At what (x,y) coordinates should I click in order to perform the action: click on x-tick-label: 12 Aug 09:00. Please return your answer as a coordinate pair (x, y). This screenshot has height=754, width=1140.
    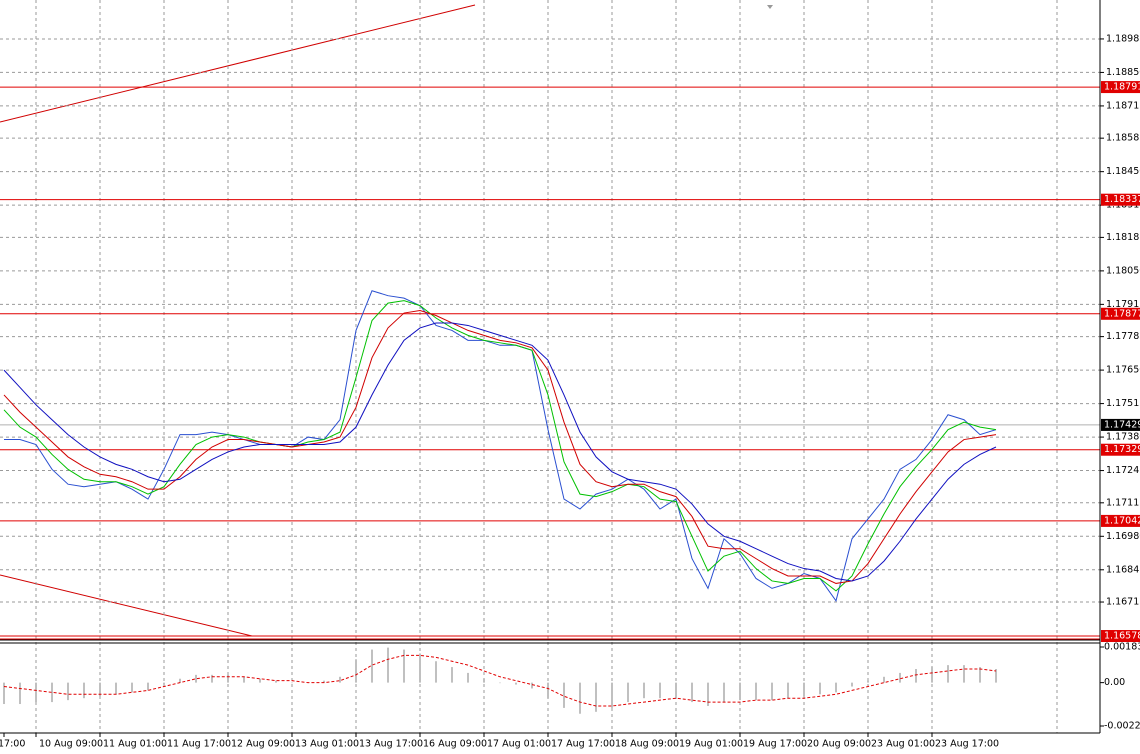
    Looking at the image, I should click on (263, 744).